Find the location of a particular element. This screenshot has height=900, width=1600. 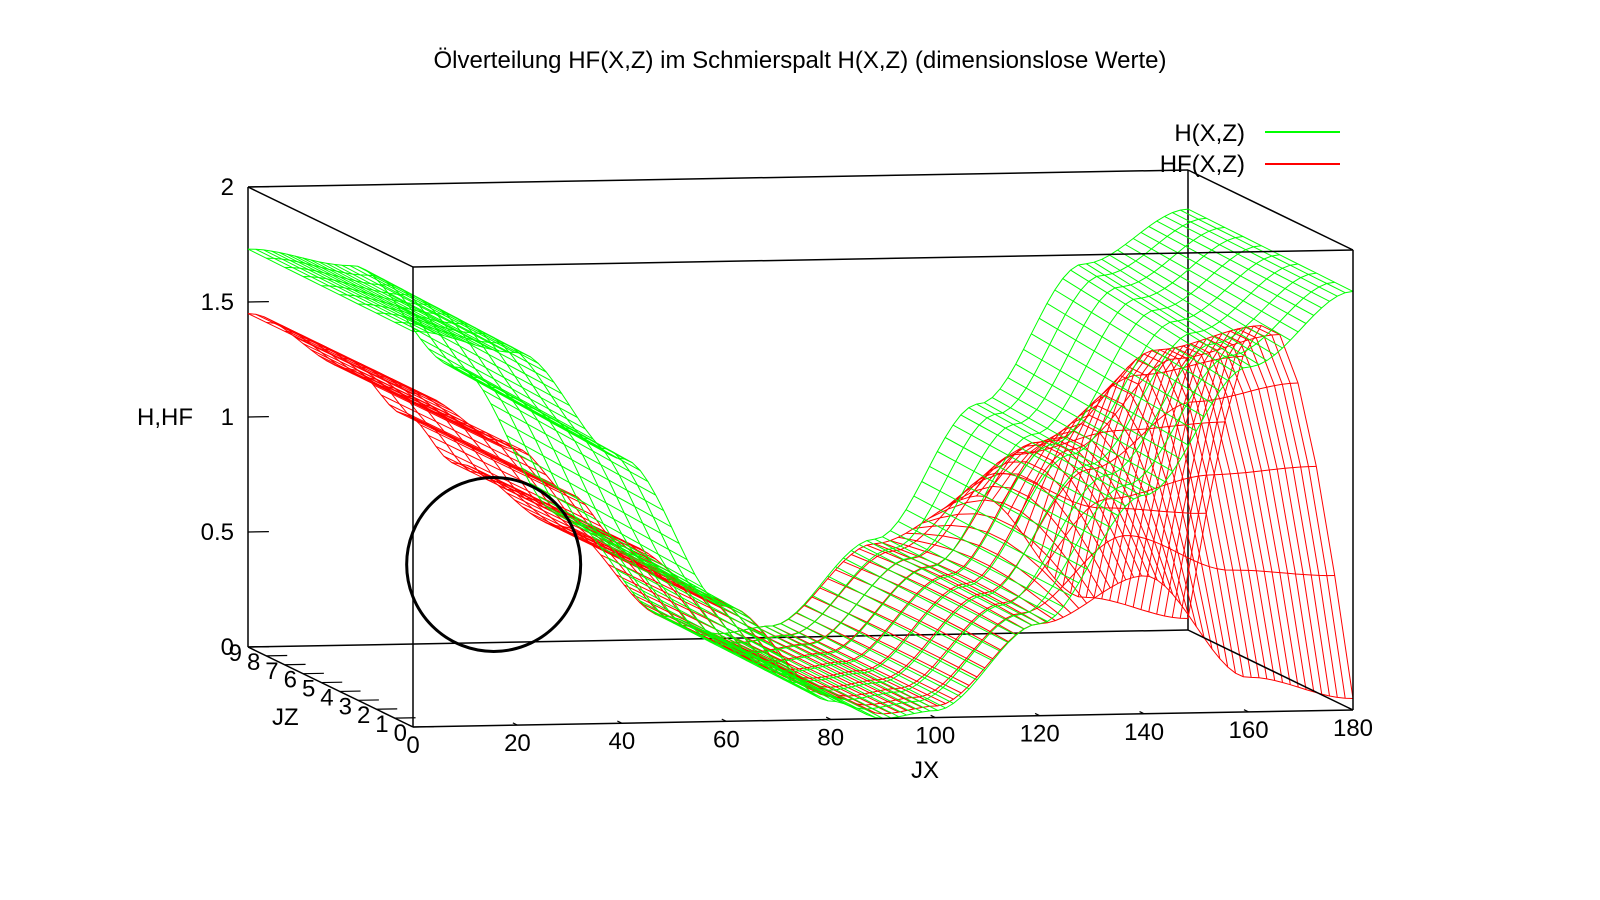

x-tick-label: 20 is located at coordinates (517, 743).